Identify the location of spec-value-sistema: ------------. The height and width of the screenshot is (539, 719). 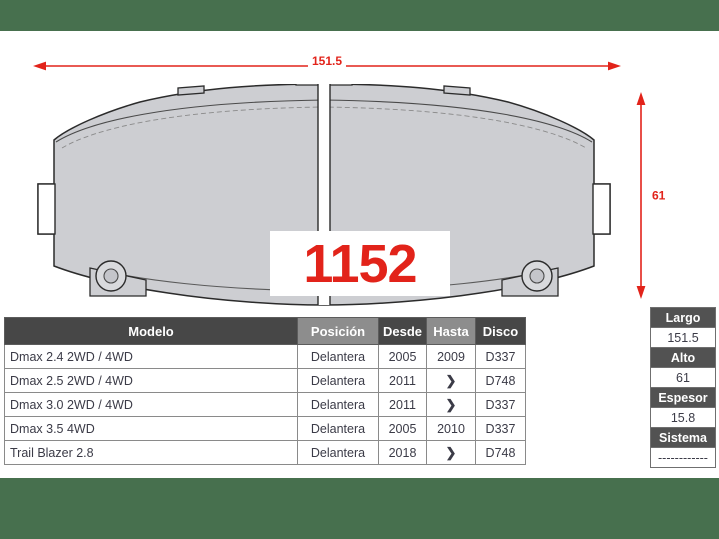
(683, 457).